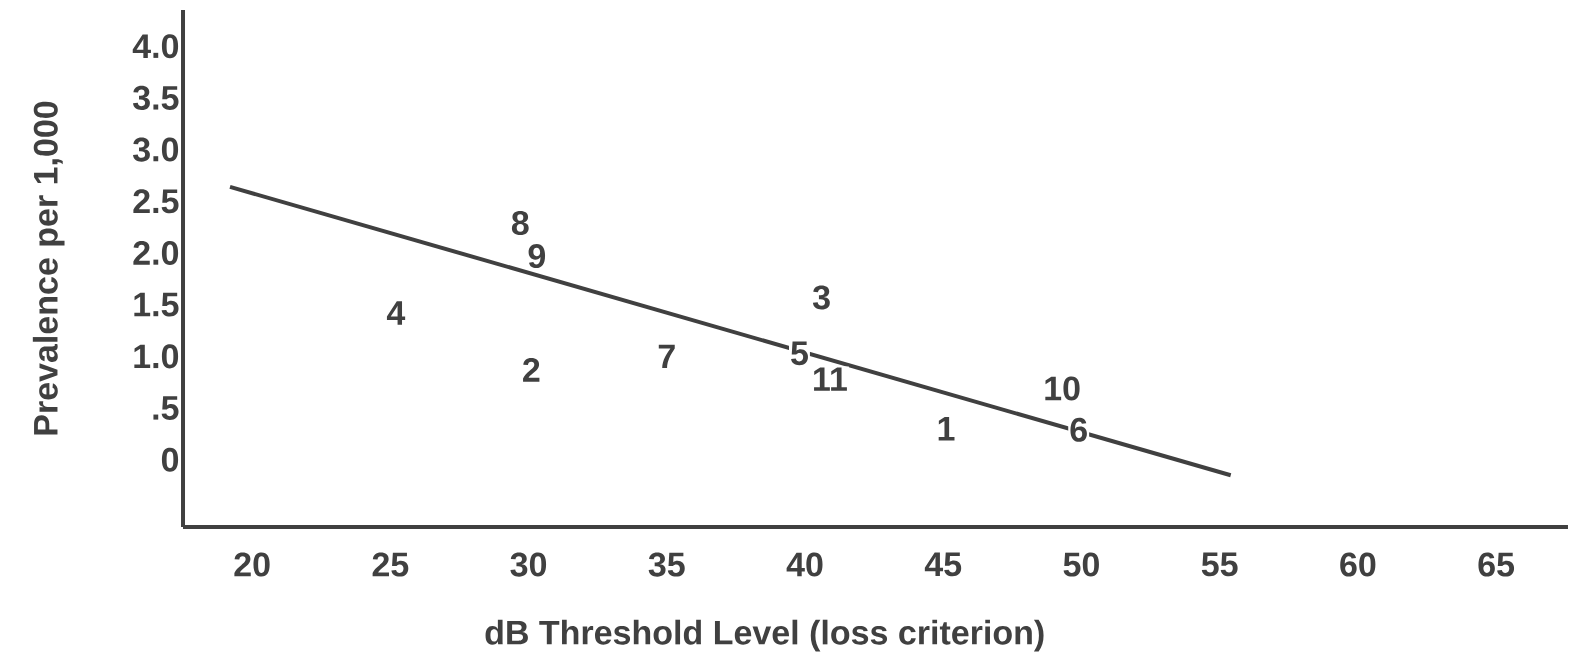 This screenshot has height=656, width=1572. Describe the element at coordinates (1219, 564) in the screenshot. I see `x-tick-label: 55` at that location.